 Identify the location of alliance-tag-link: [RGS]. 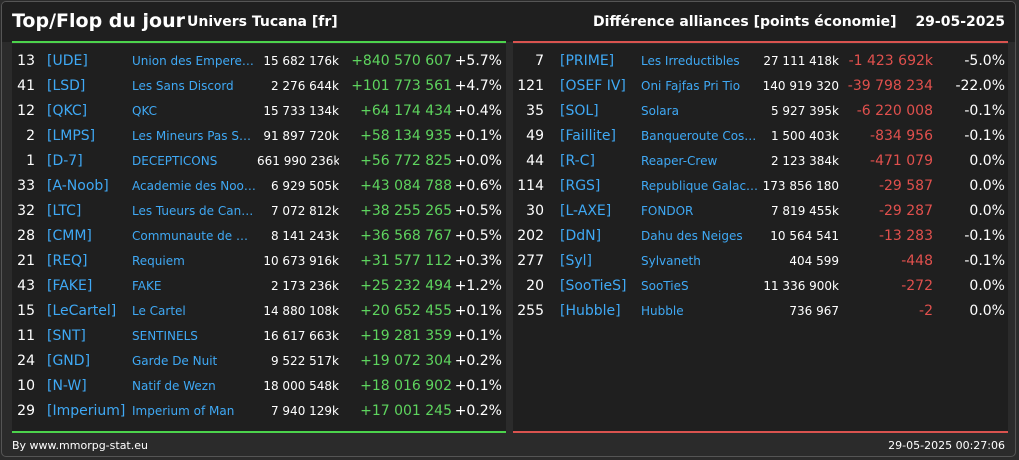
(580, 186).